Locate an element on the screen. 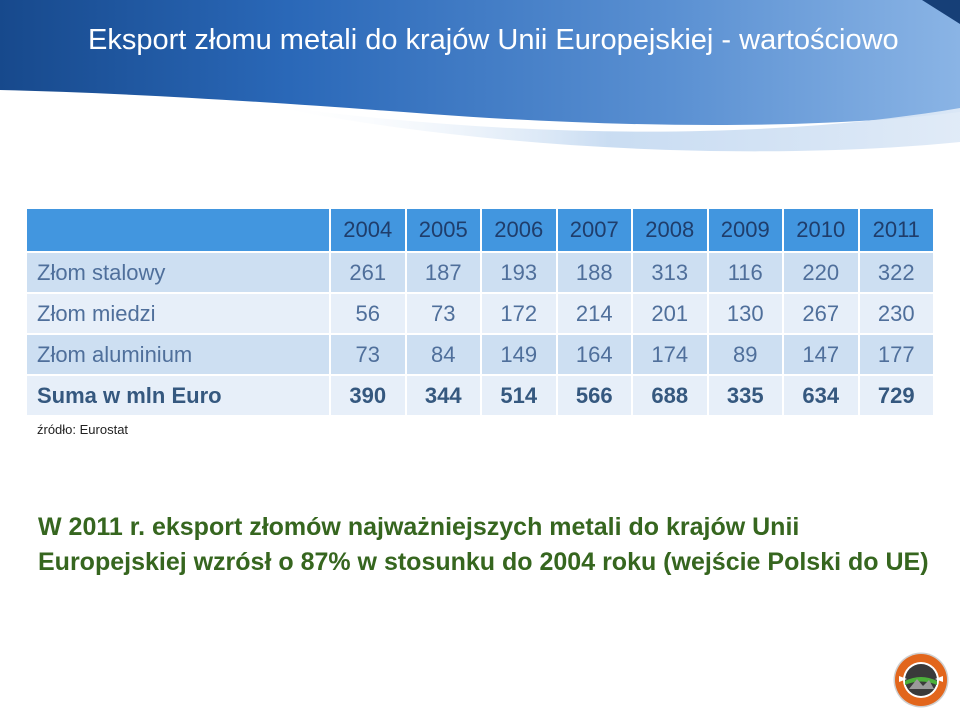  total-cell-value: 729 is located at coordinates (896, 395).